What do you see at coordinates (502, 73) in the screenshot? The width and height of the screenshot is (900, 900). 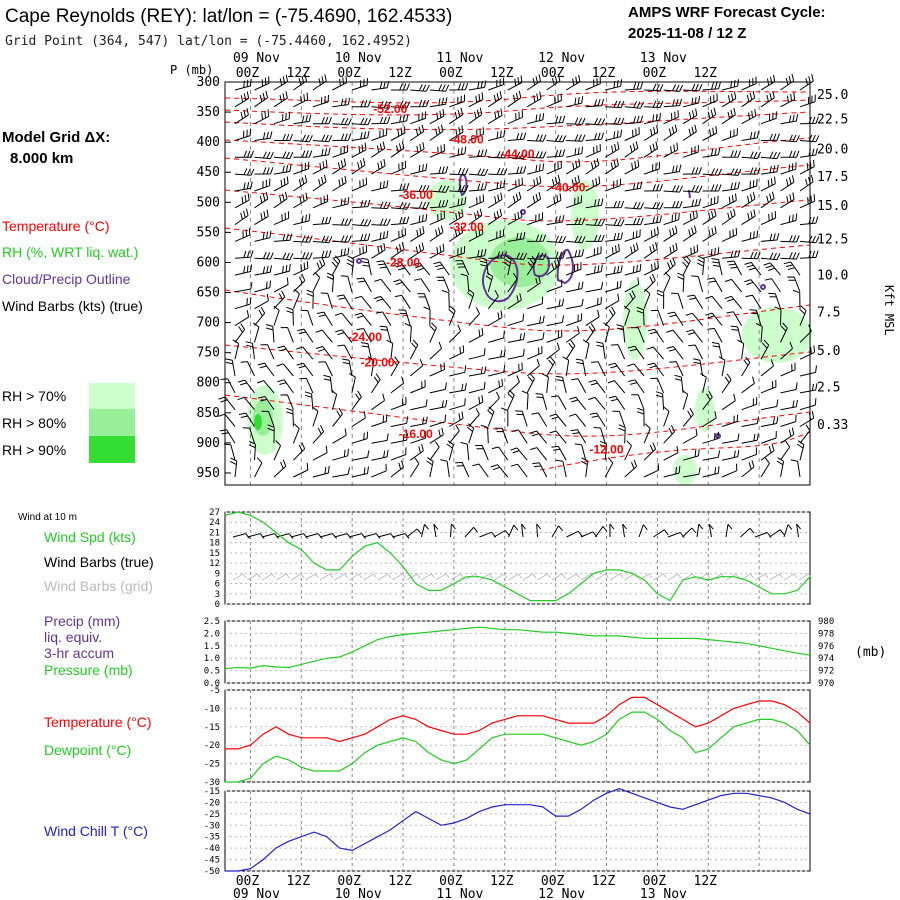 I see `time-label-top: 12Z` at bounding box center [502, 73].